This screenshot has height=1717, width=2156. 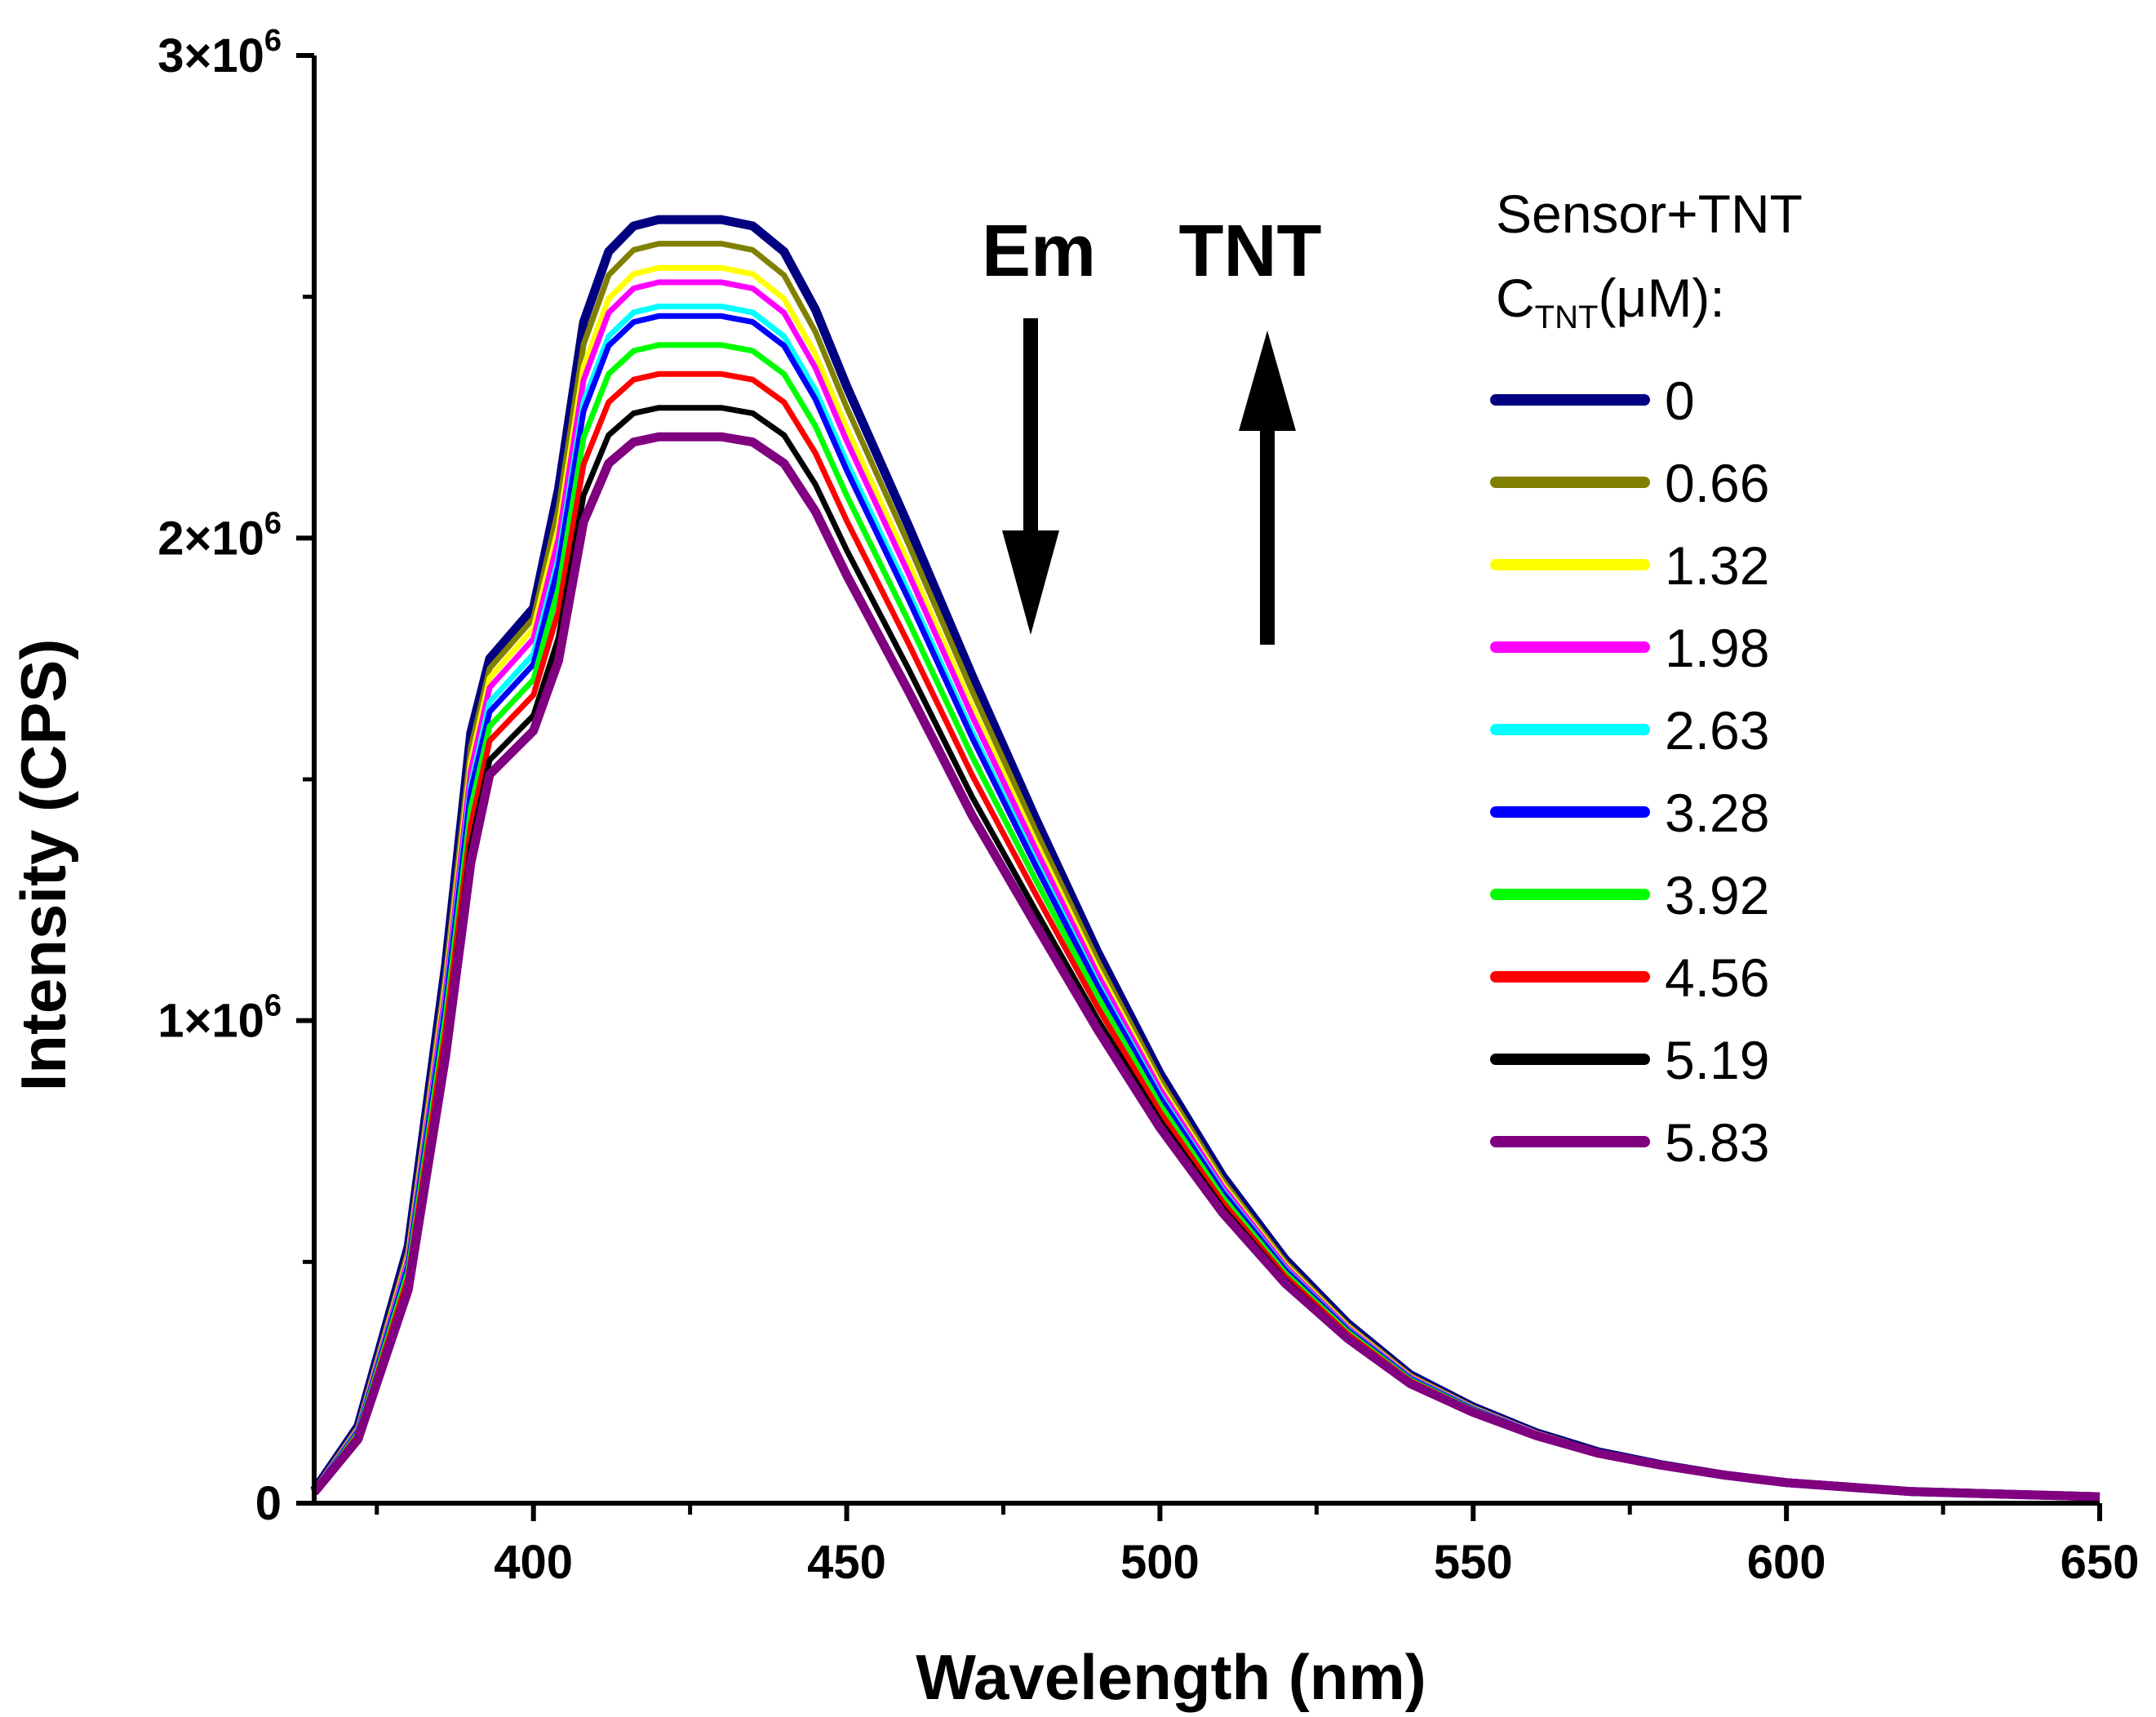 I want to click on legend-label: 0, so click(x=1680, y=400).